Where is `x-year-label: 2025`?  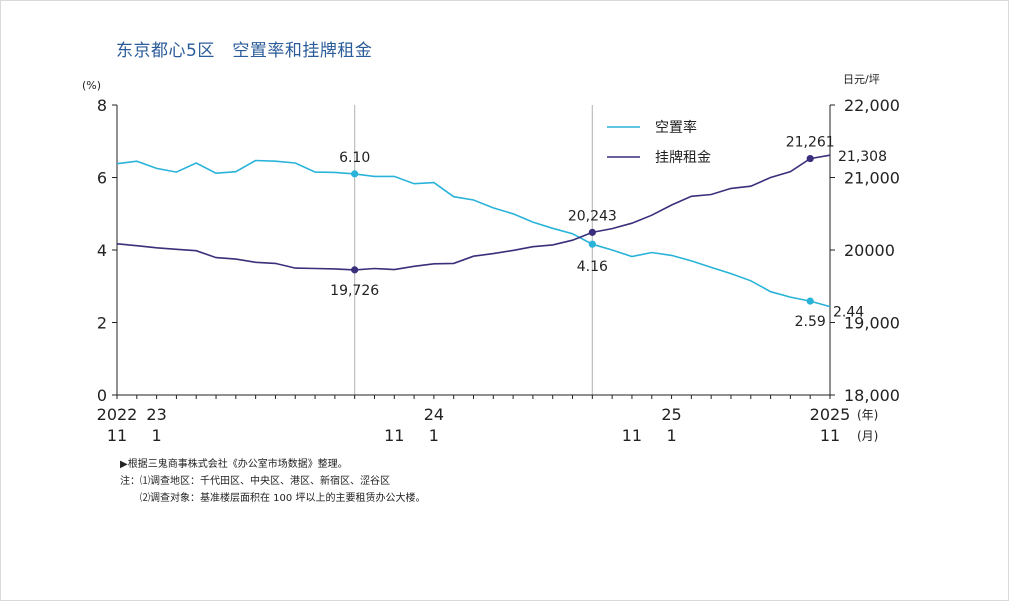
x-year-label: 2025 is located at coordinates (830, 414).